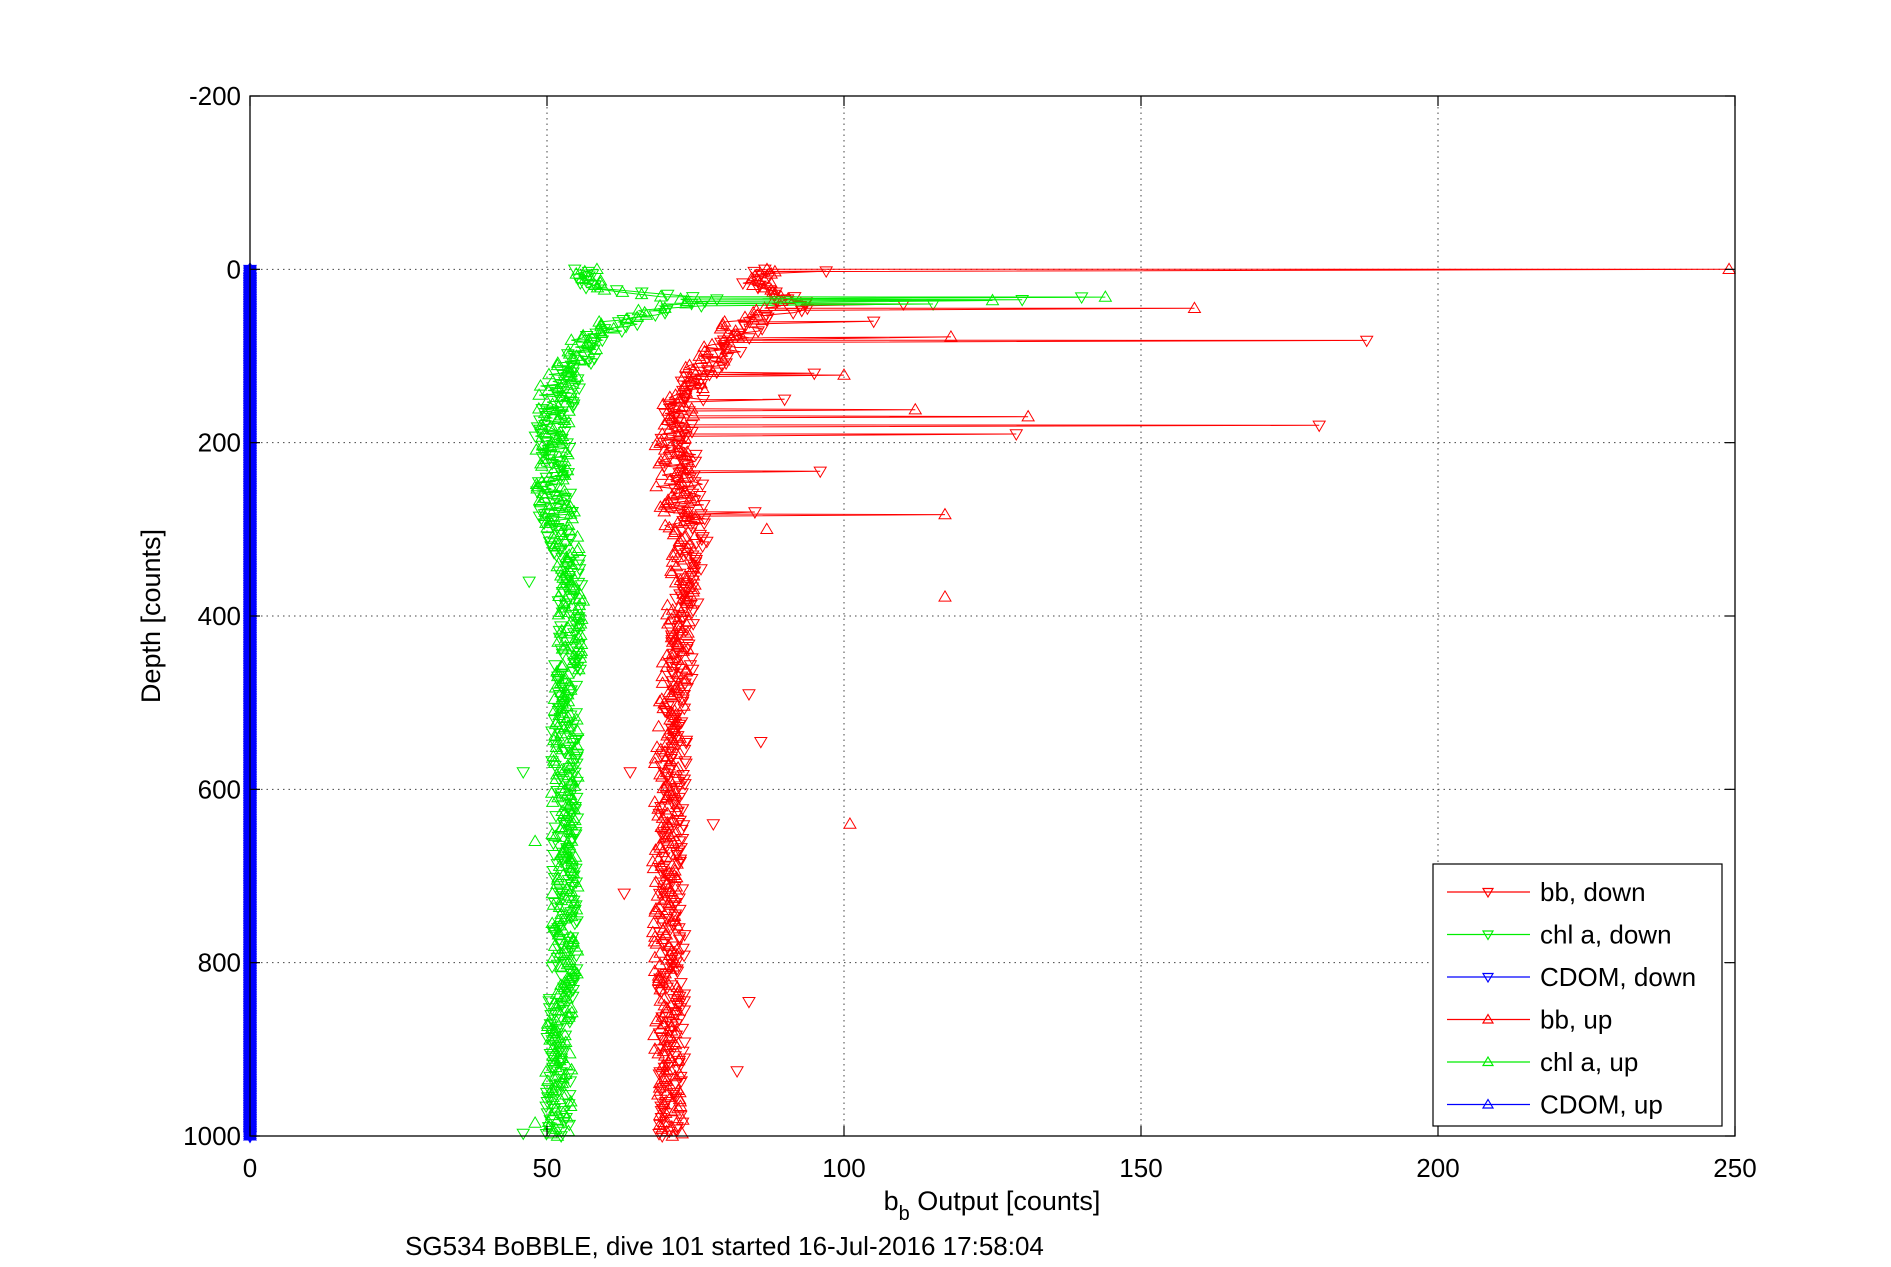  I want to click on legend-label: CDOM, up, so click(1601, 1105).